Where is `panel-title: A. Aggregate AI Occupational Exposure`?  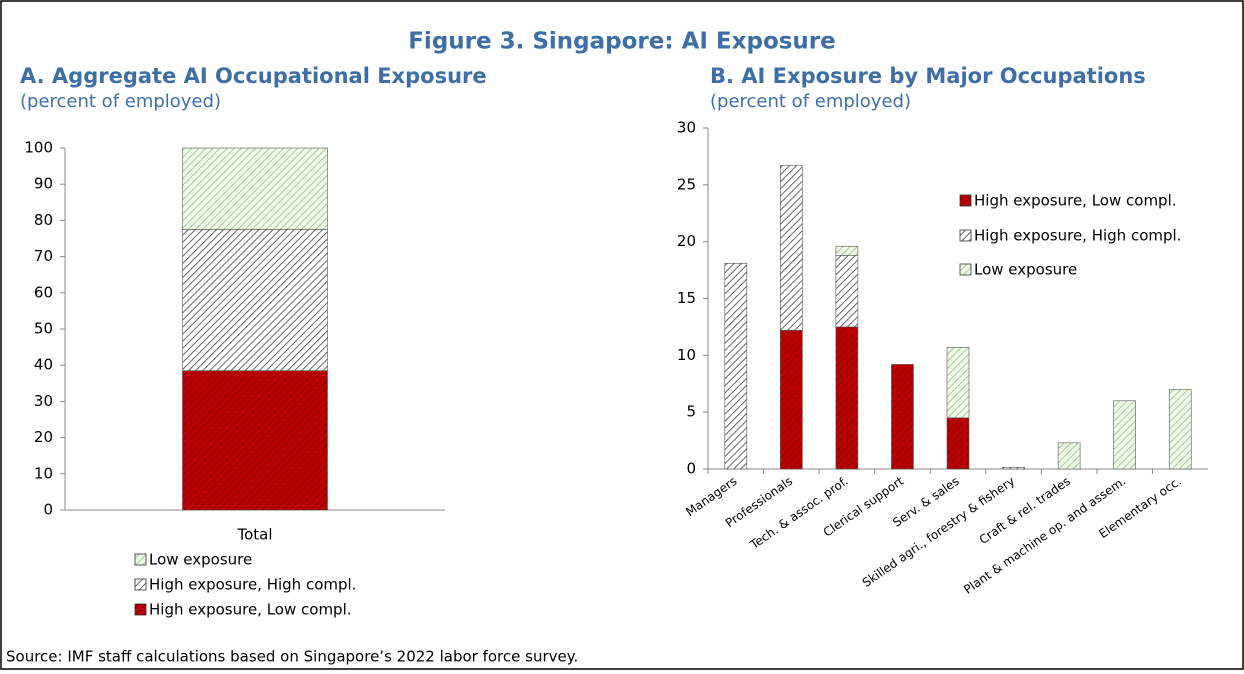
panel-title: A. Aggregate AI Occupational Exposure is located at coordinates (253, 76).